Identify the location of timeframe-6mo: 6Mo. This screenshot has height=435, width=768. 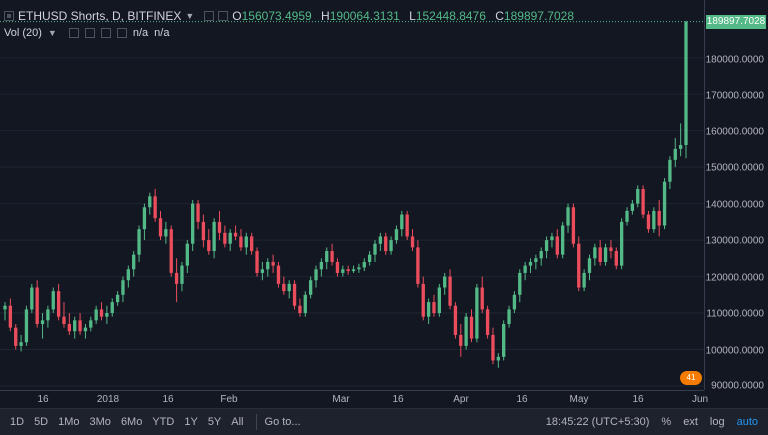
(131, 422).